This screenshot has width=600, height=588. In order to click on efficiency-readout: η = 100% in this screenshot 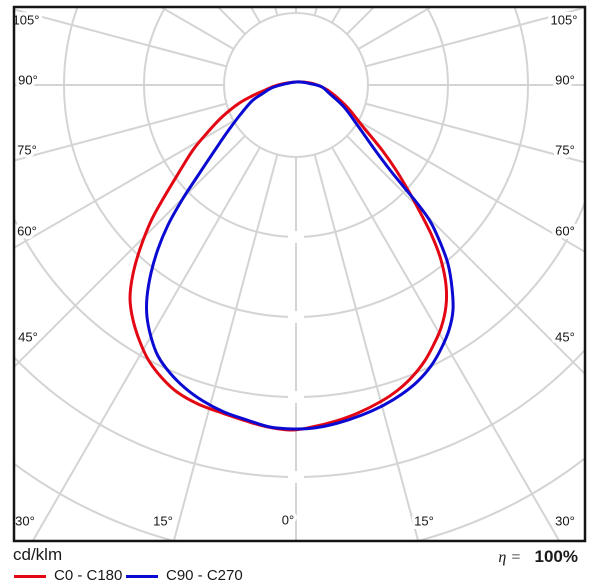, I will do `click(538, 557)`.